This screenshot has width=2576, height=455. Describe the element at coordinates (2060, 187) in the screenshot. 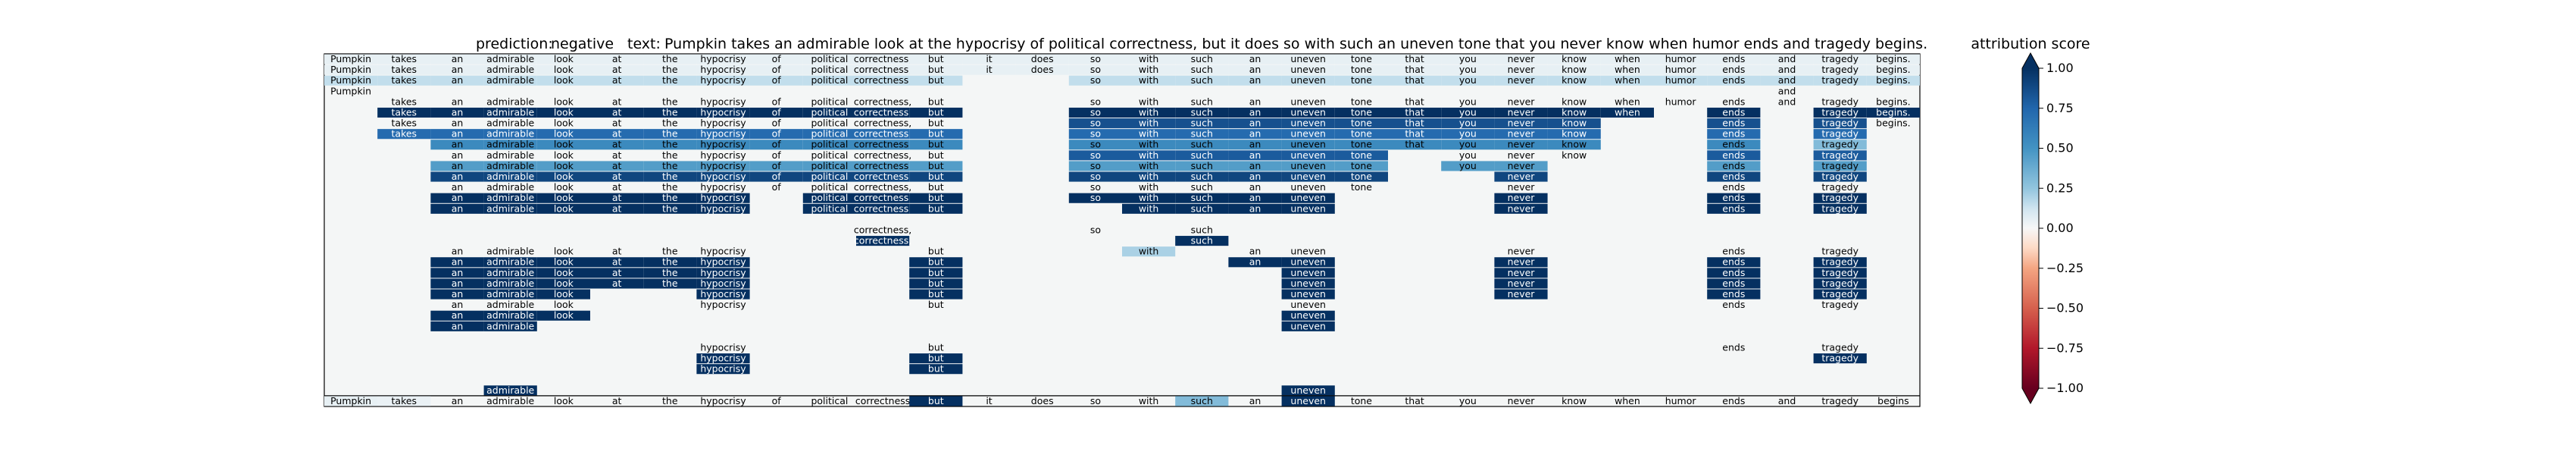

I see `colorbar-tick-label: 0.25` at that location.